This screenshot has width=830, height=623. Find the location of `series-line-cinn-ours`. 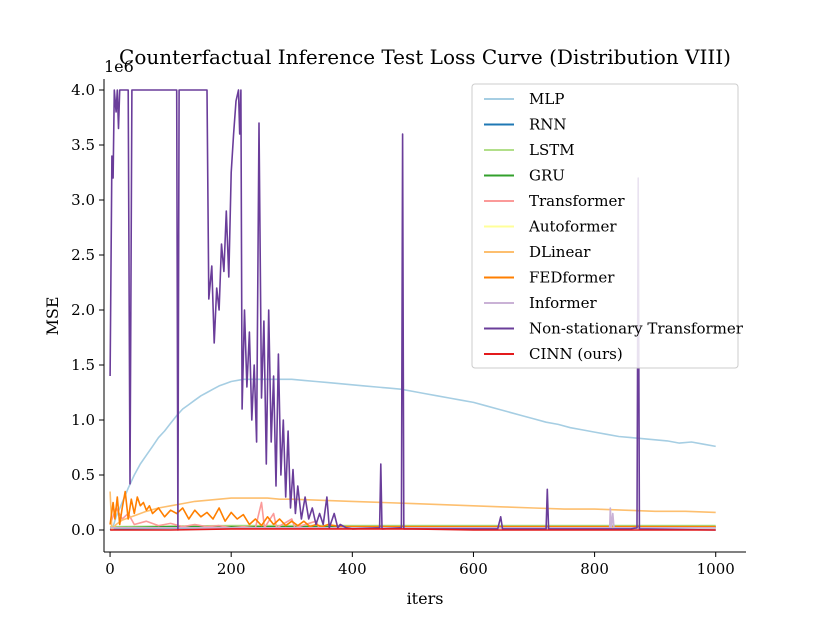

series-line-cinn-ours is located at coordinates (413, 529).